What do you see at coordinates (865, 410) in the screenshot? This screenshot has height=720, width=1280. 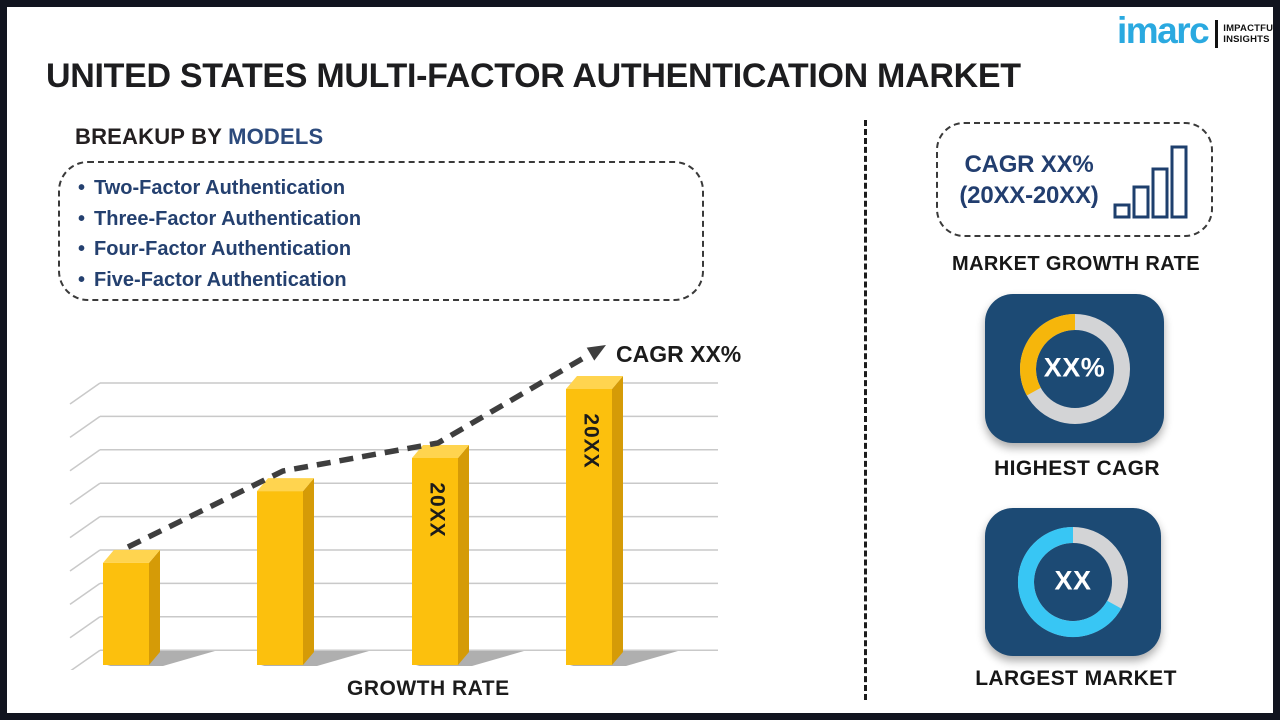 I see `section-divider` at bounding box center [865, 410].